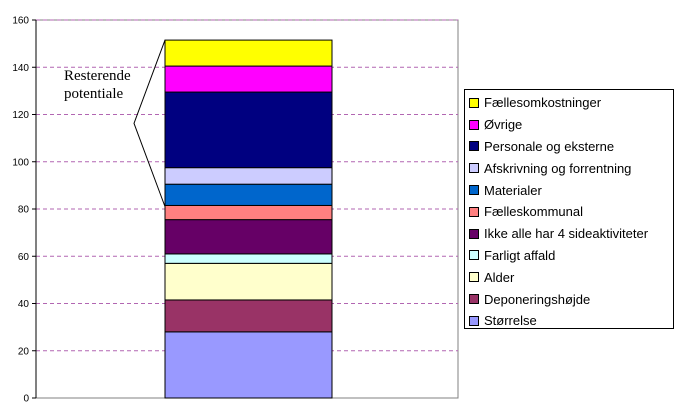 The image size is (681, 417). I want to click on y-tick-label: 140, so click(20, 68).